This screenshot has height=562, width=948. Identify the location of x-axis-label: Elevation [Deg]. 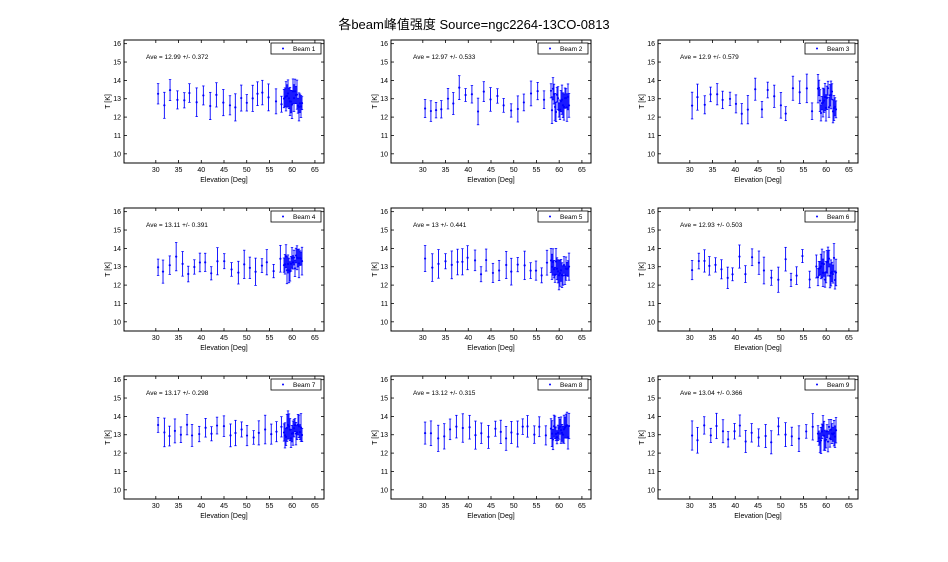
(758, 516).